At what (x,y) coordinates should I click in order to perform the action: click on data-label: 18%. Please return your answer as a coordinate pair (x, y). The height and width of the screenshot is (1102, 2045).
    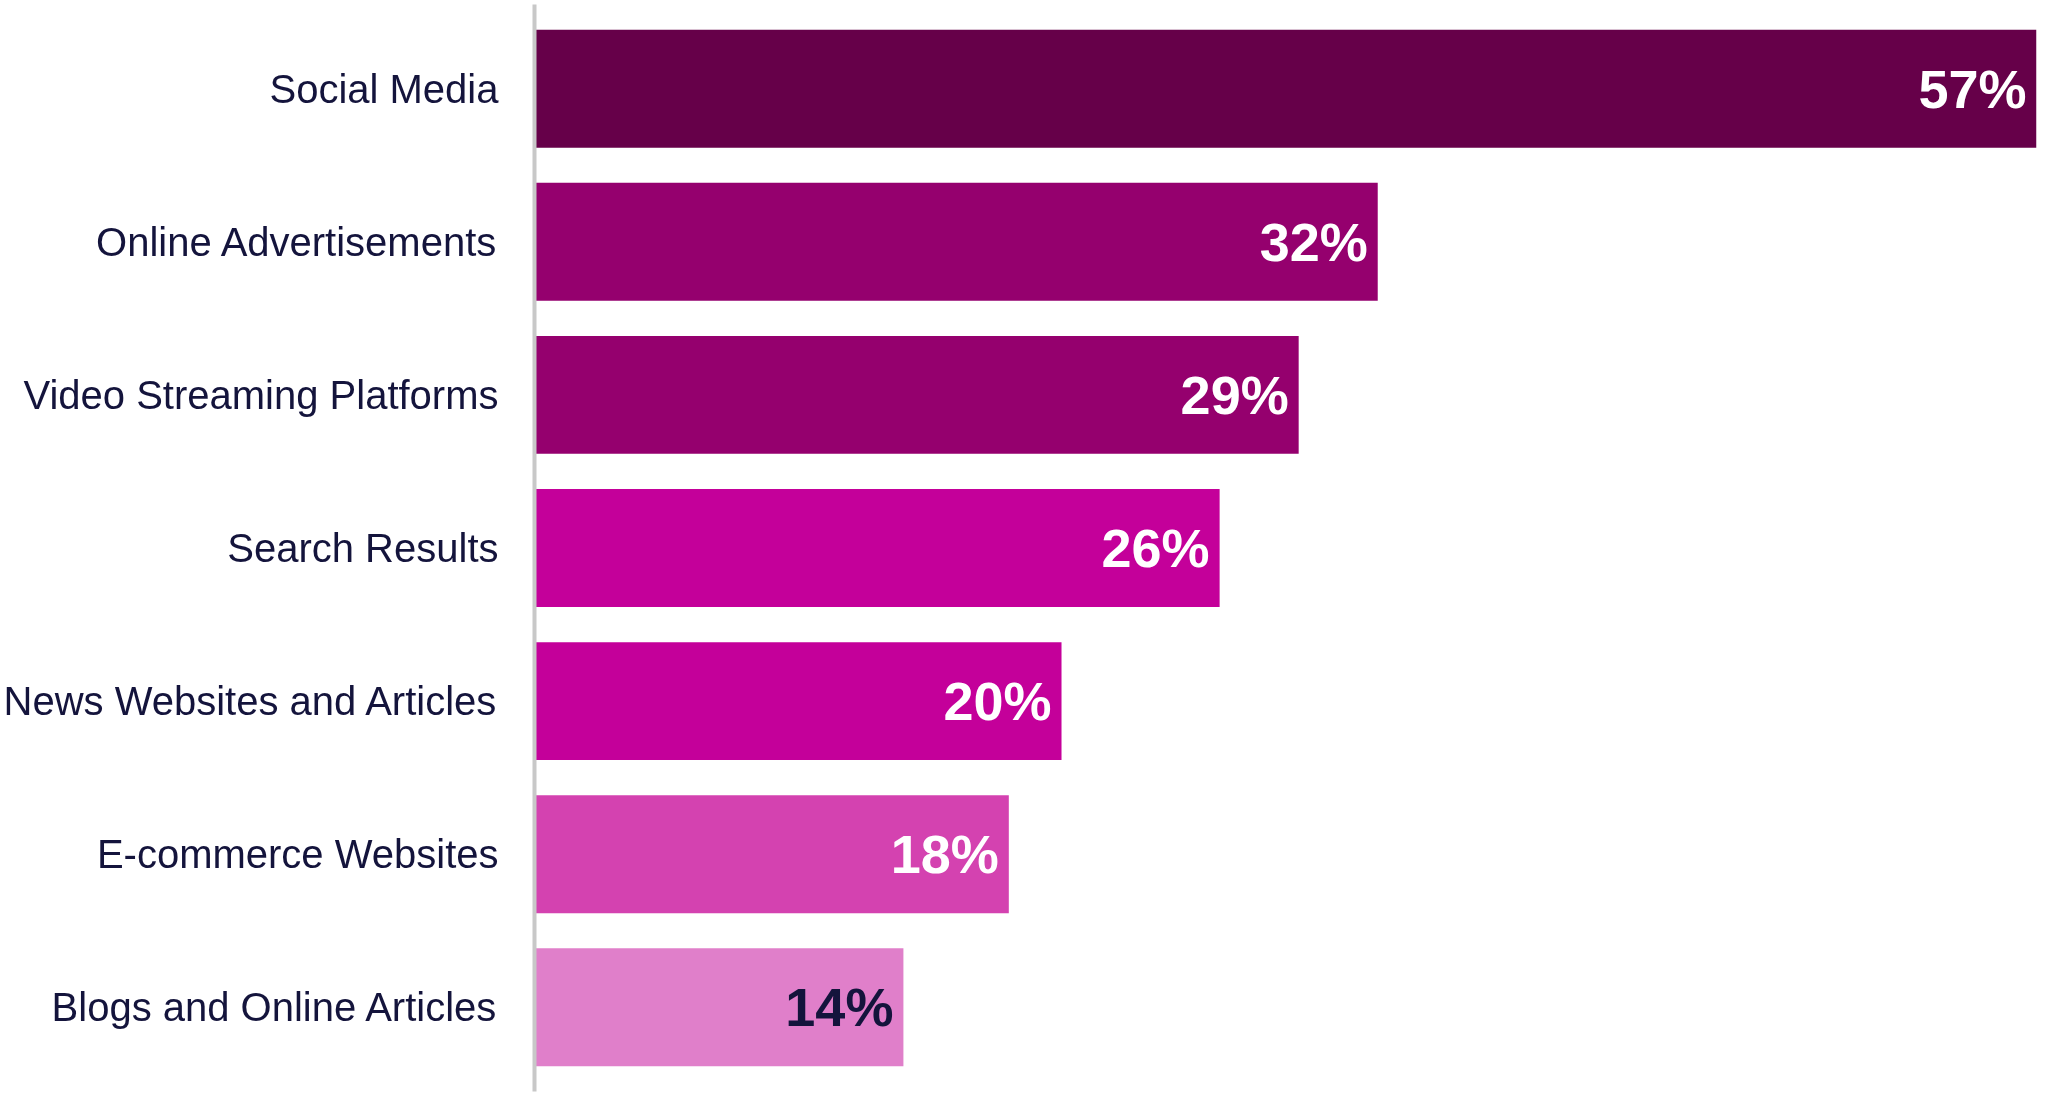
    Looking at the image, I should click on (944, 854).